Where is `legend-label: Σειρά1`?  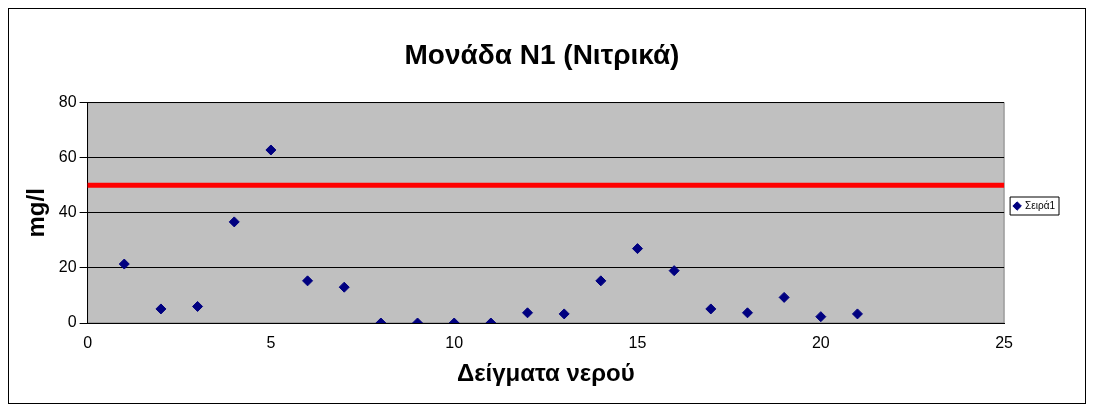 legend-label: Σειρά1 is located at coordinates (1040, 205).